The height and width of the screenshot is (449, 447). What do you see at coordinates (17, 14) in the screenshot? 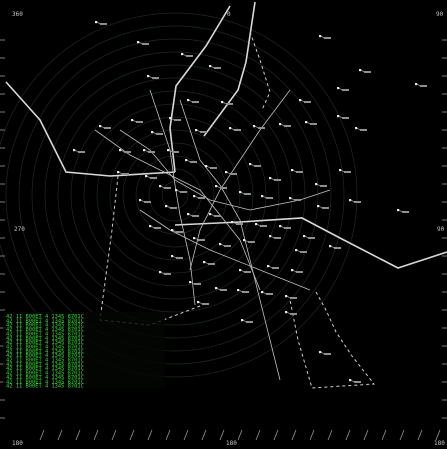
I see `bearing-top-left: 360` at bounding box center [17, 14].